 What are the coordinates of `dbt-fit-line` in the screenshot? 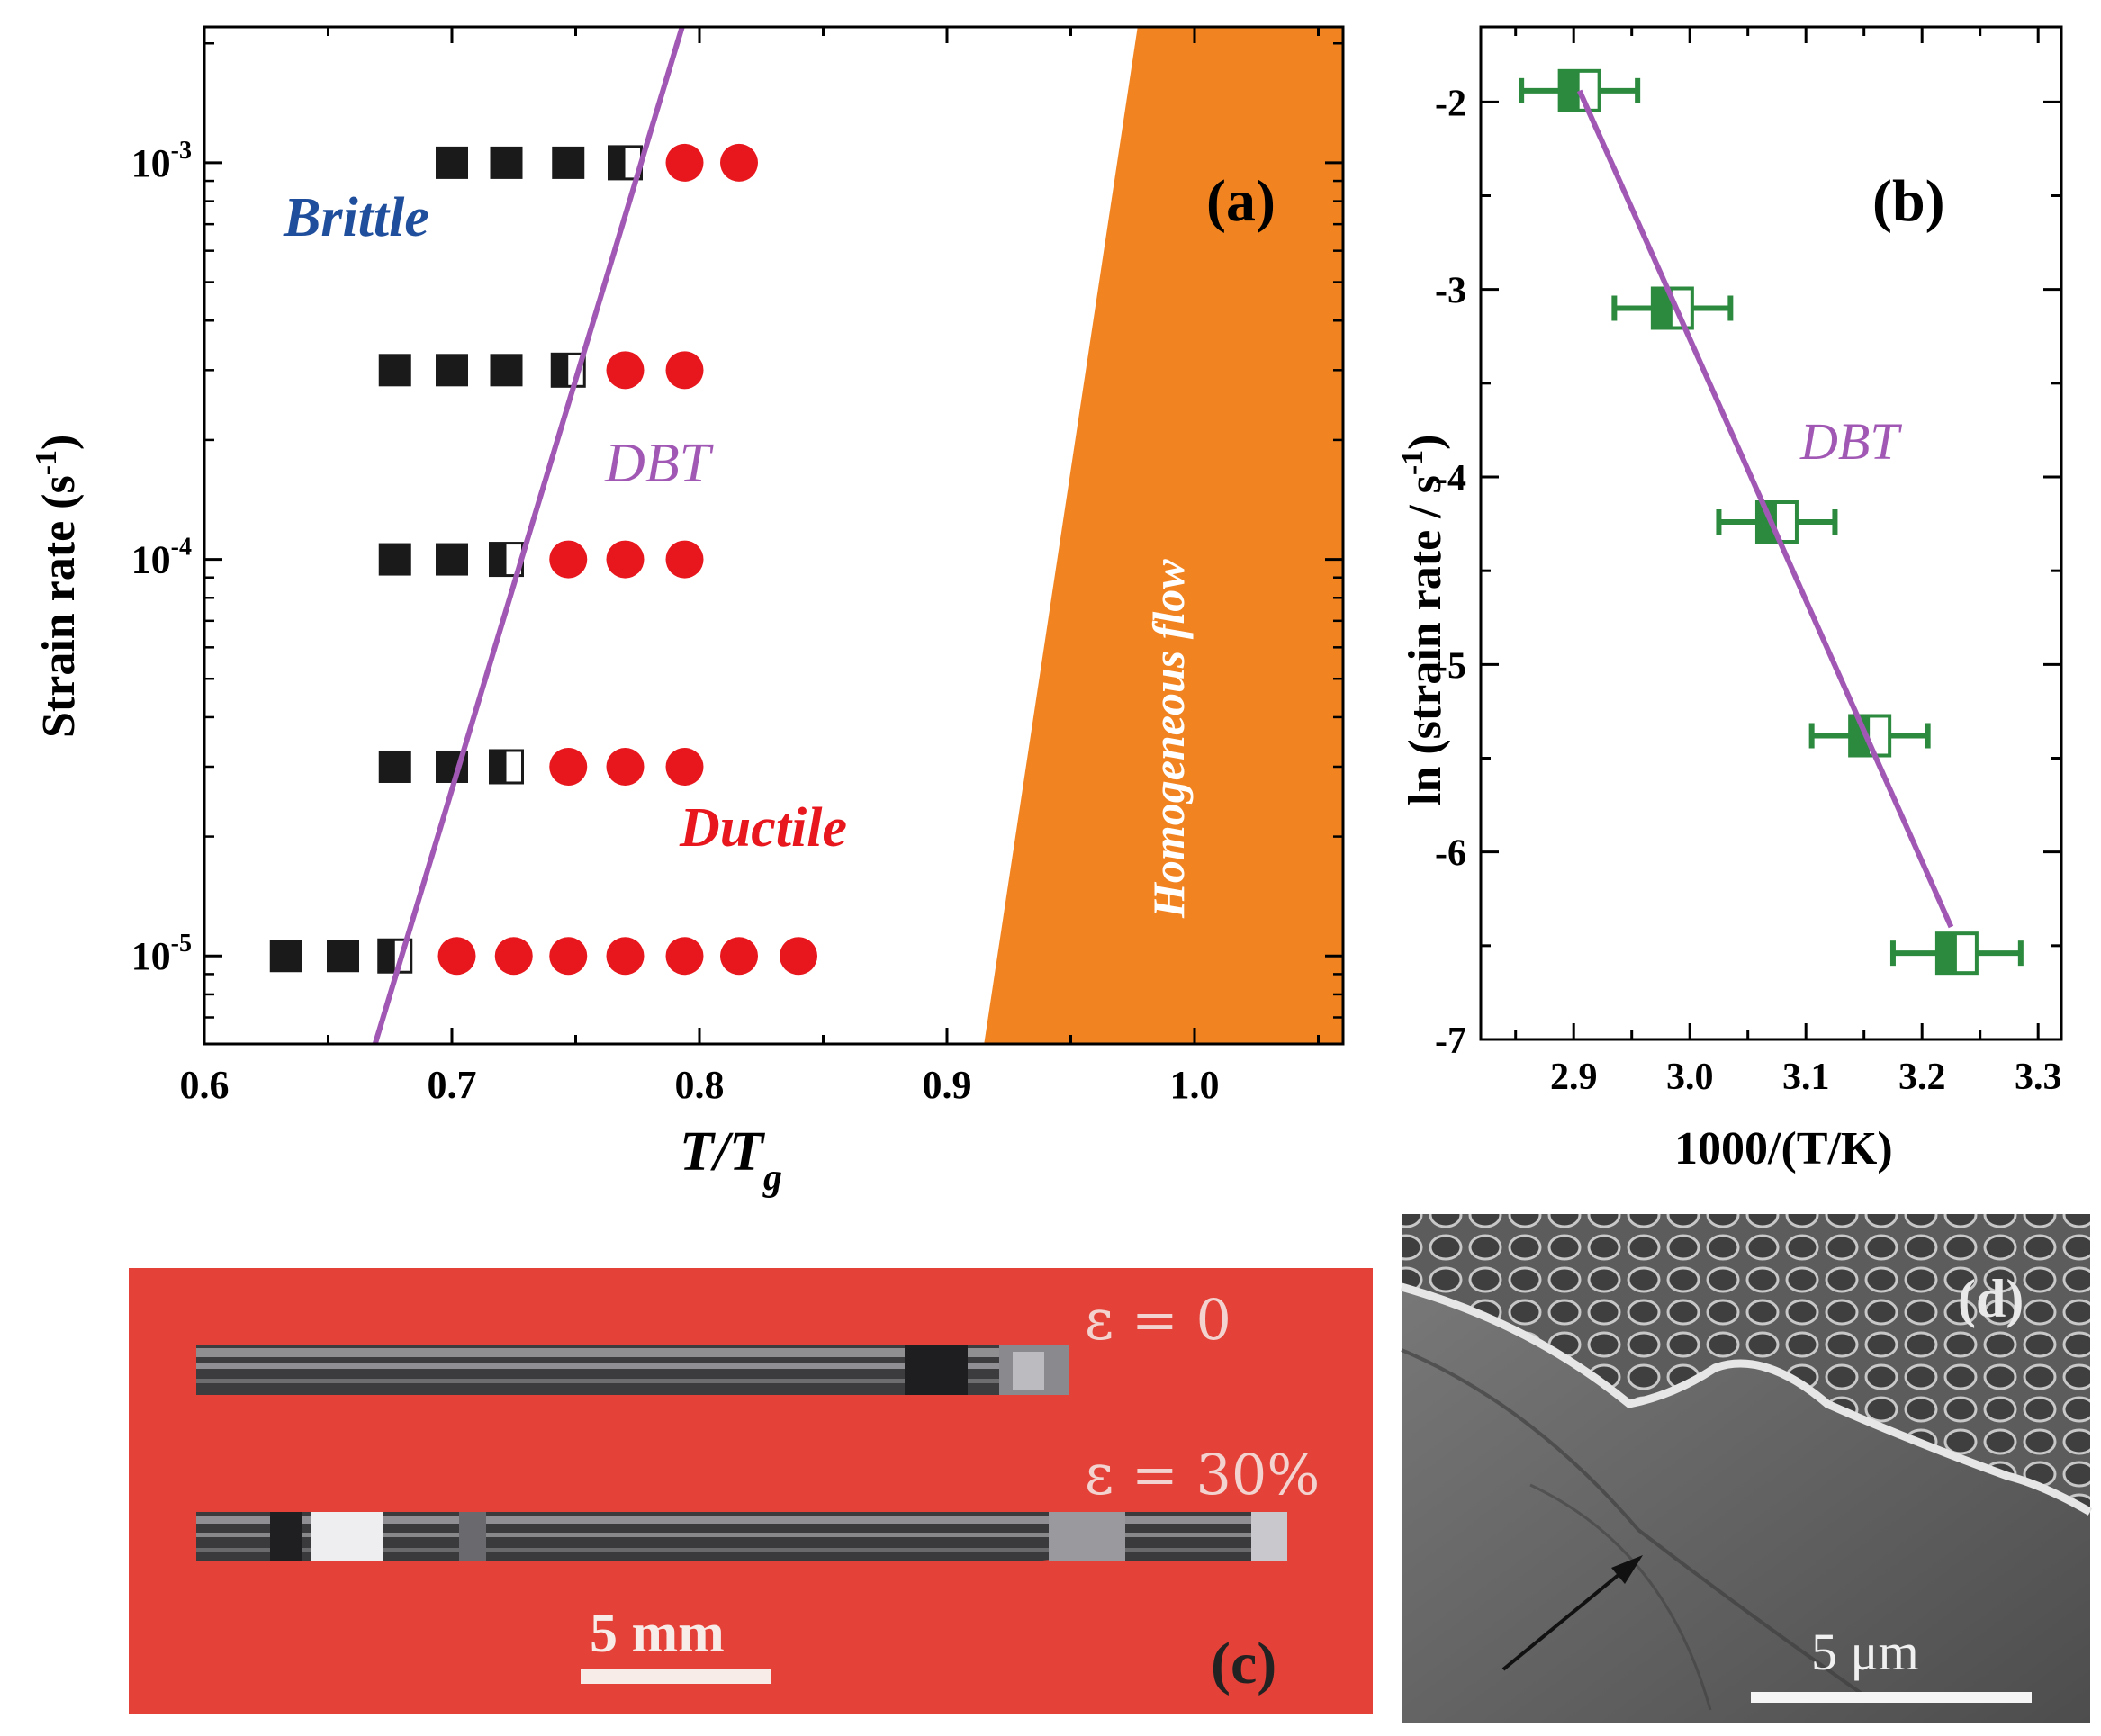 It's located at (1765, 509).